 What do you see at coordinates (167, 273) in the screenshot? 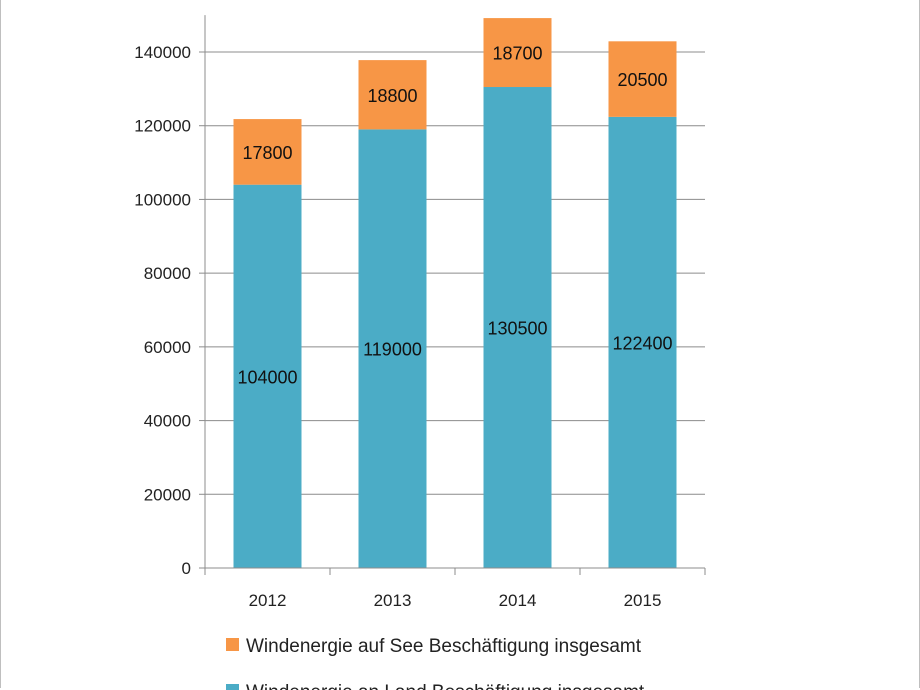
I see `y-tick-label: 80000` at bounding box center [167, 273].